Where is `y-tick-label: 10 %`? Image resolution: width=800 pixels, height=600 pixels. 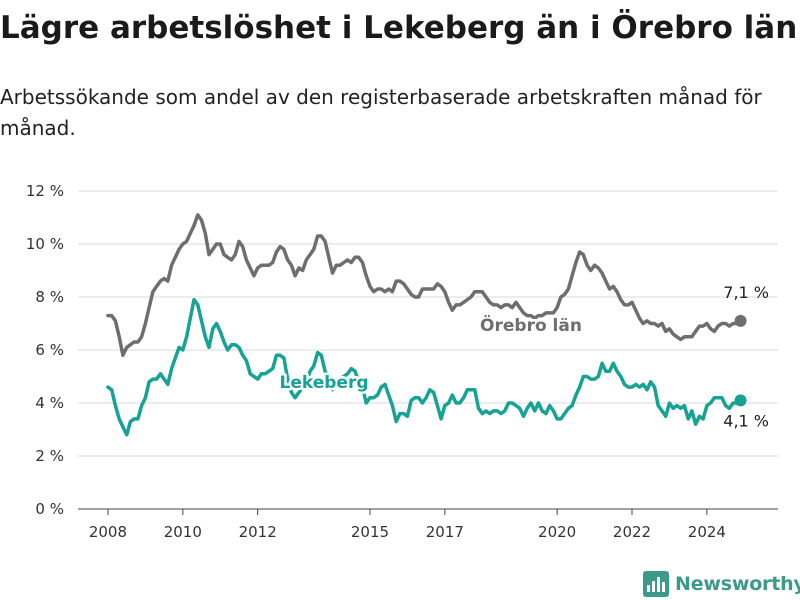
y-tick-label: 10 % is located at coordinates (45, 244).